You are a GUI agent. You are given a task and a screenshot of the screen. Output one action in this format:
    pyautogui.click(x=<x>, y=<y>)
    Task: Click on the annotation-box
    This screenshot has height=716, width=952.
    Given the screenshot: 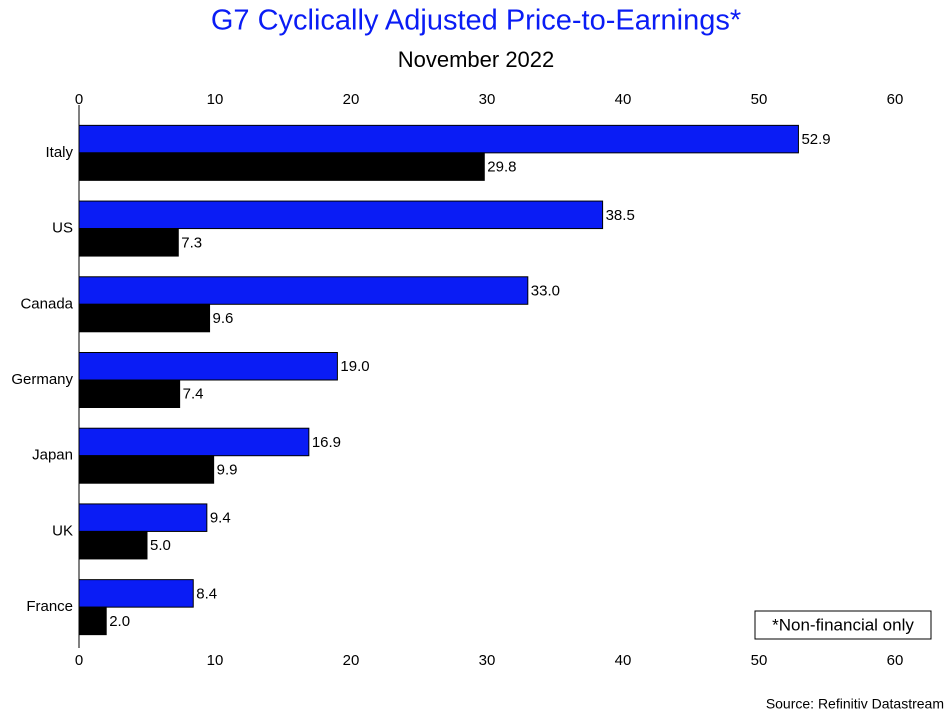 What is the action you would take?
    pyautogui.click(x=843, y=625)
    